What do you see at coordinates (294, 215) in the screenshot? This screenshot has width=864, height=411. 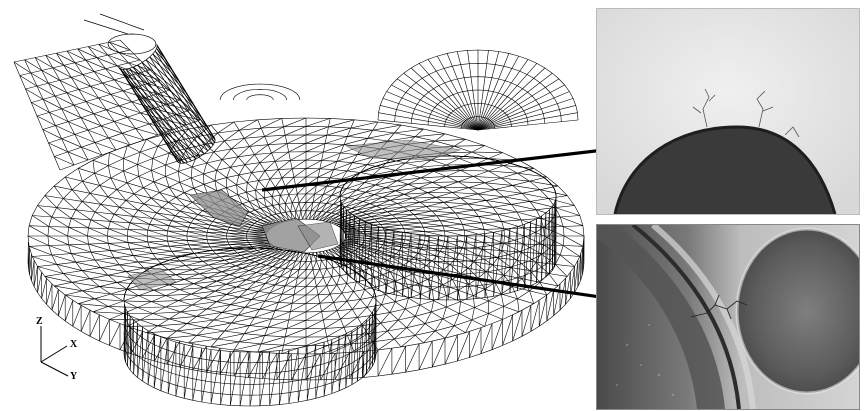 I see `shaded-regions` at bounding box center [294, 215].